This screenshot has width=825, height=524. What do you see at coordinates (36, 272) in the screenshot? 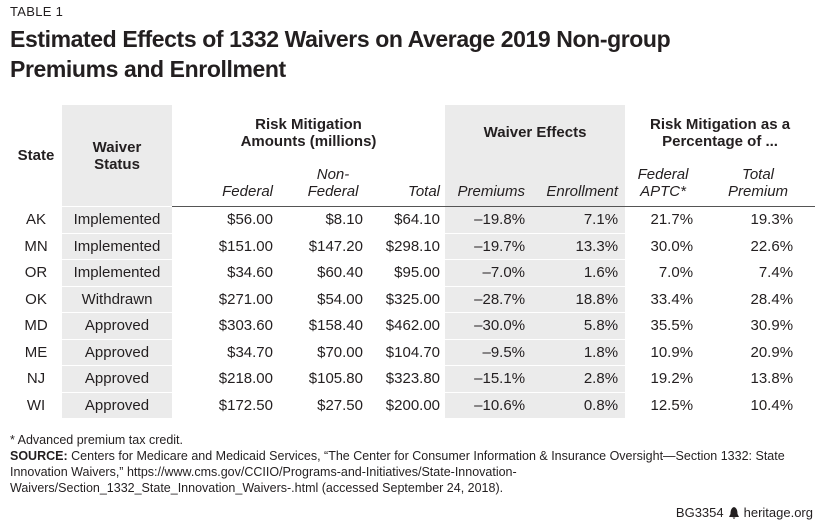
I see `table-cell: OR` at bounding box center [36, 272].